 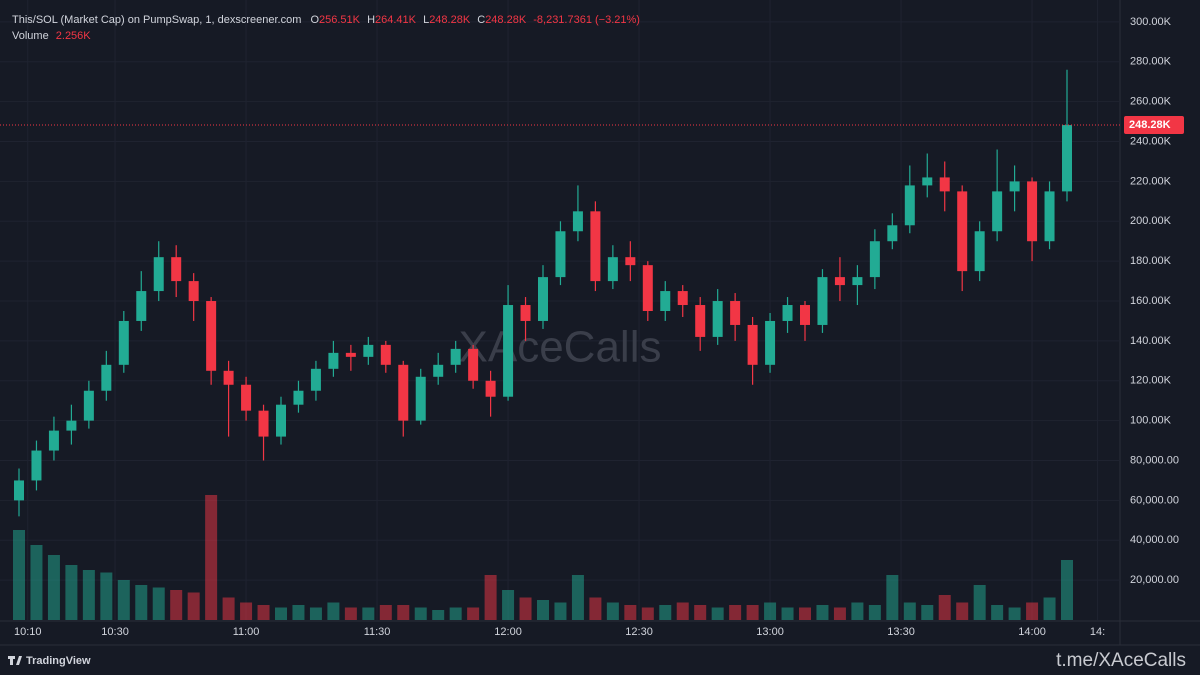 What do you see at coordinates (1032, 632) in the screenshot?
I see `x-tick-label: 14:00` at bounding box center [1032, 632].